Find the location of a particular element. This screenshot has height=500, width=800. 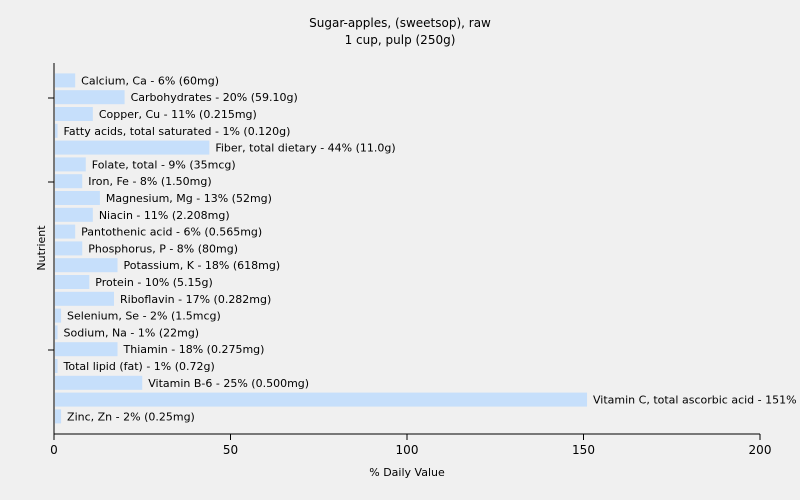

bar-label: Calcium, Ca - 6% (60mg) is located at coordinates (150, 80).